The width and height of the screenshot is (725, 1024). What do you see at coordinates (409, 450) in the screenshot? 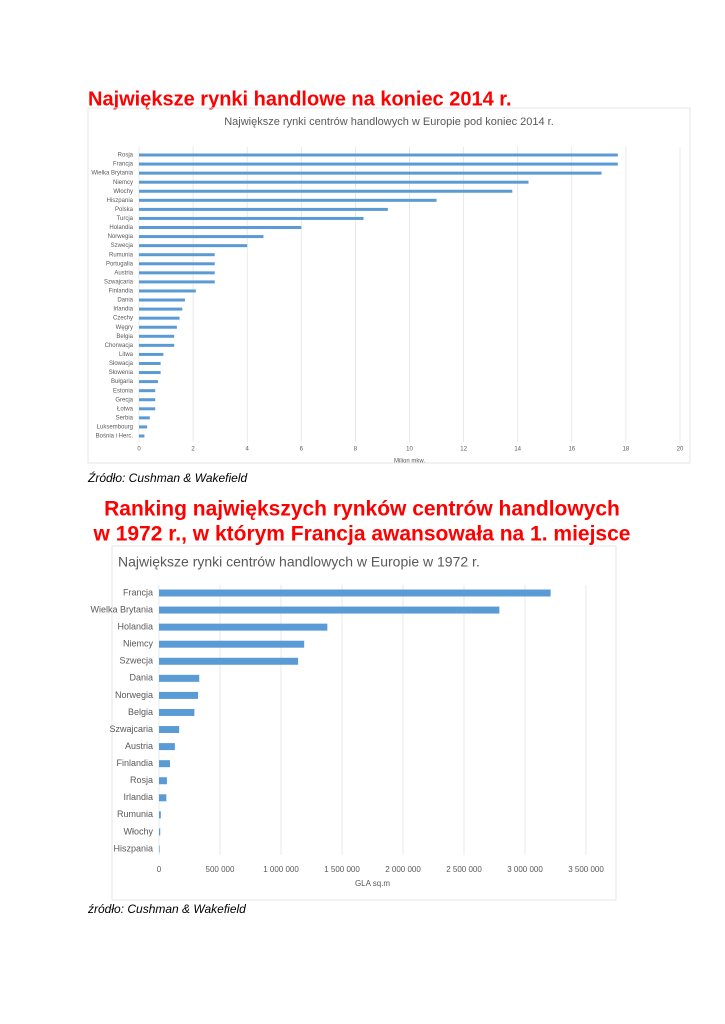
I see `x-tick-label: 10` at bounding box center [409, 450].